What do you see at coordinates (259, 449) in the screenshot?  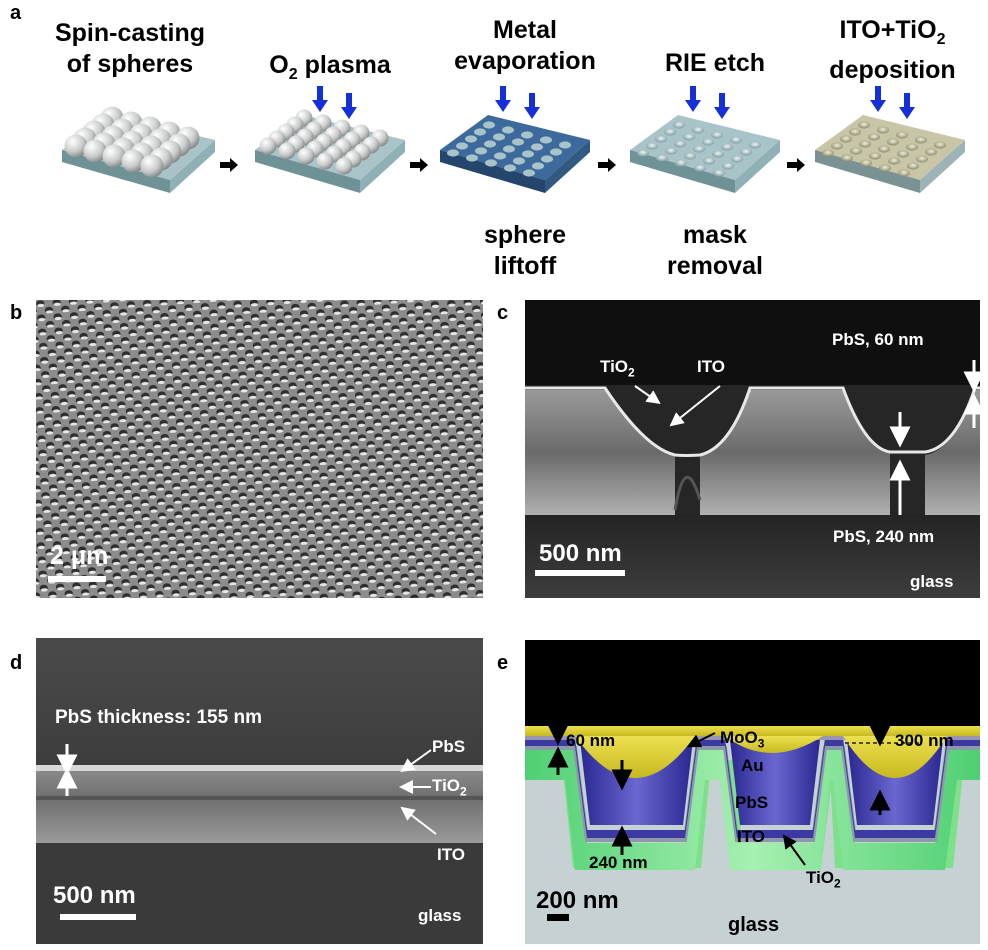 I see `panel-b-sem-image` at bounding box center [259, 449].